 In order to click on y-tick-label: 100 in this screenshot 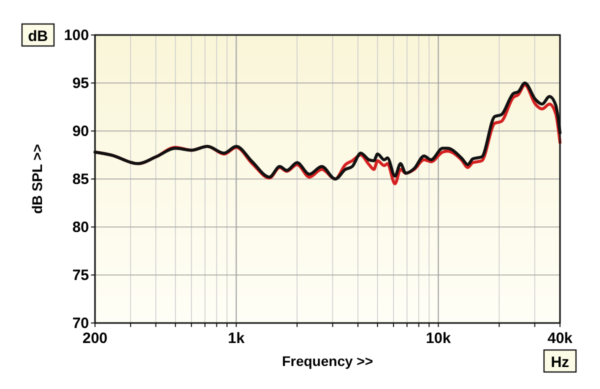, I will do `click(76, 35)`.